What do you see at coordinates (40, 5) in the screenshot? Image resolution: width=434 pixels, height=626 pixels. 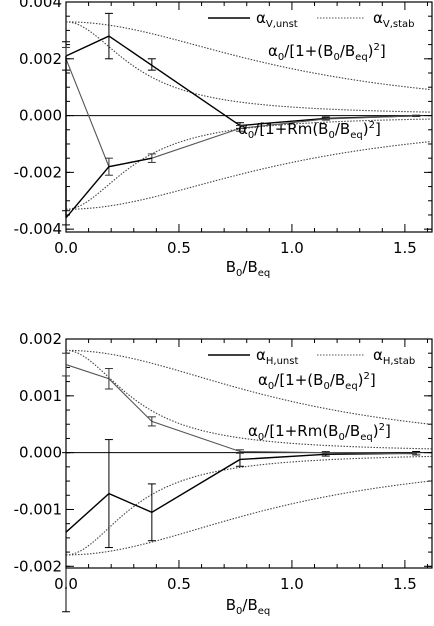 I see `y-tick-label: 0.004` at bounding box center [40, 5].